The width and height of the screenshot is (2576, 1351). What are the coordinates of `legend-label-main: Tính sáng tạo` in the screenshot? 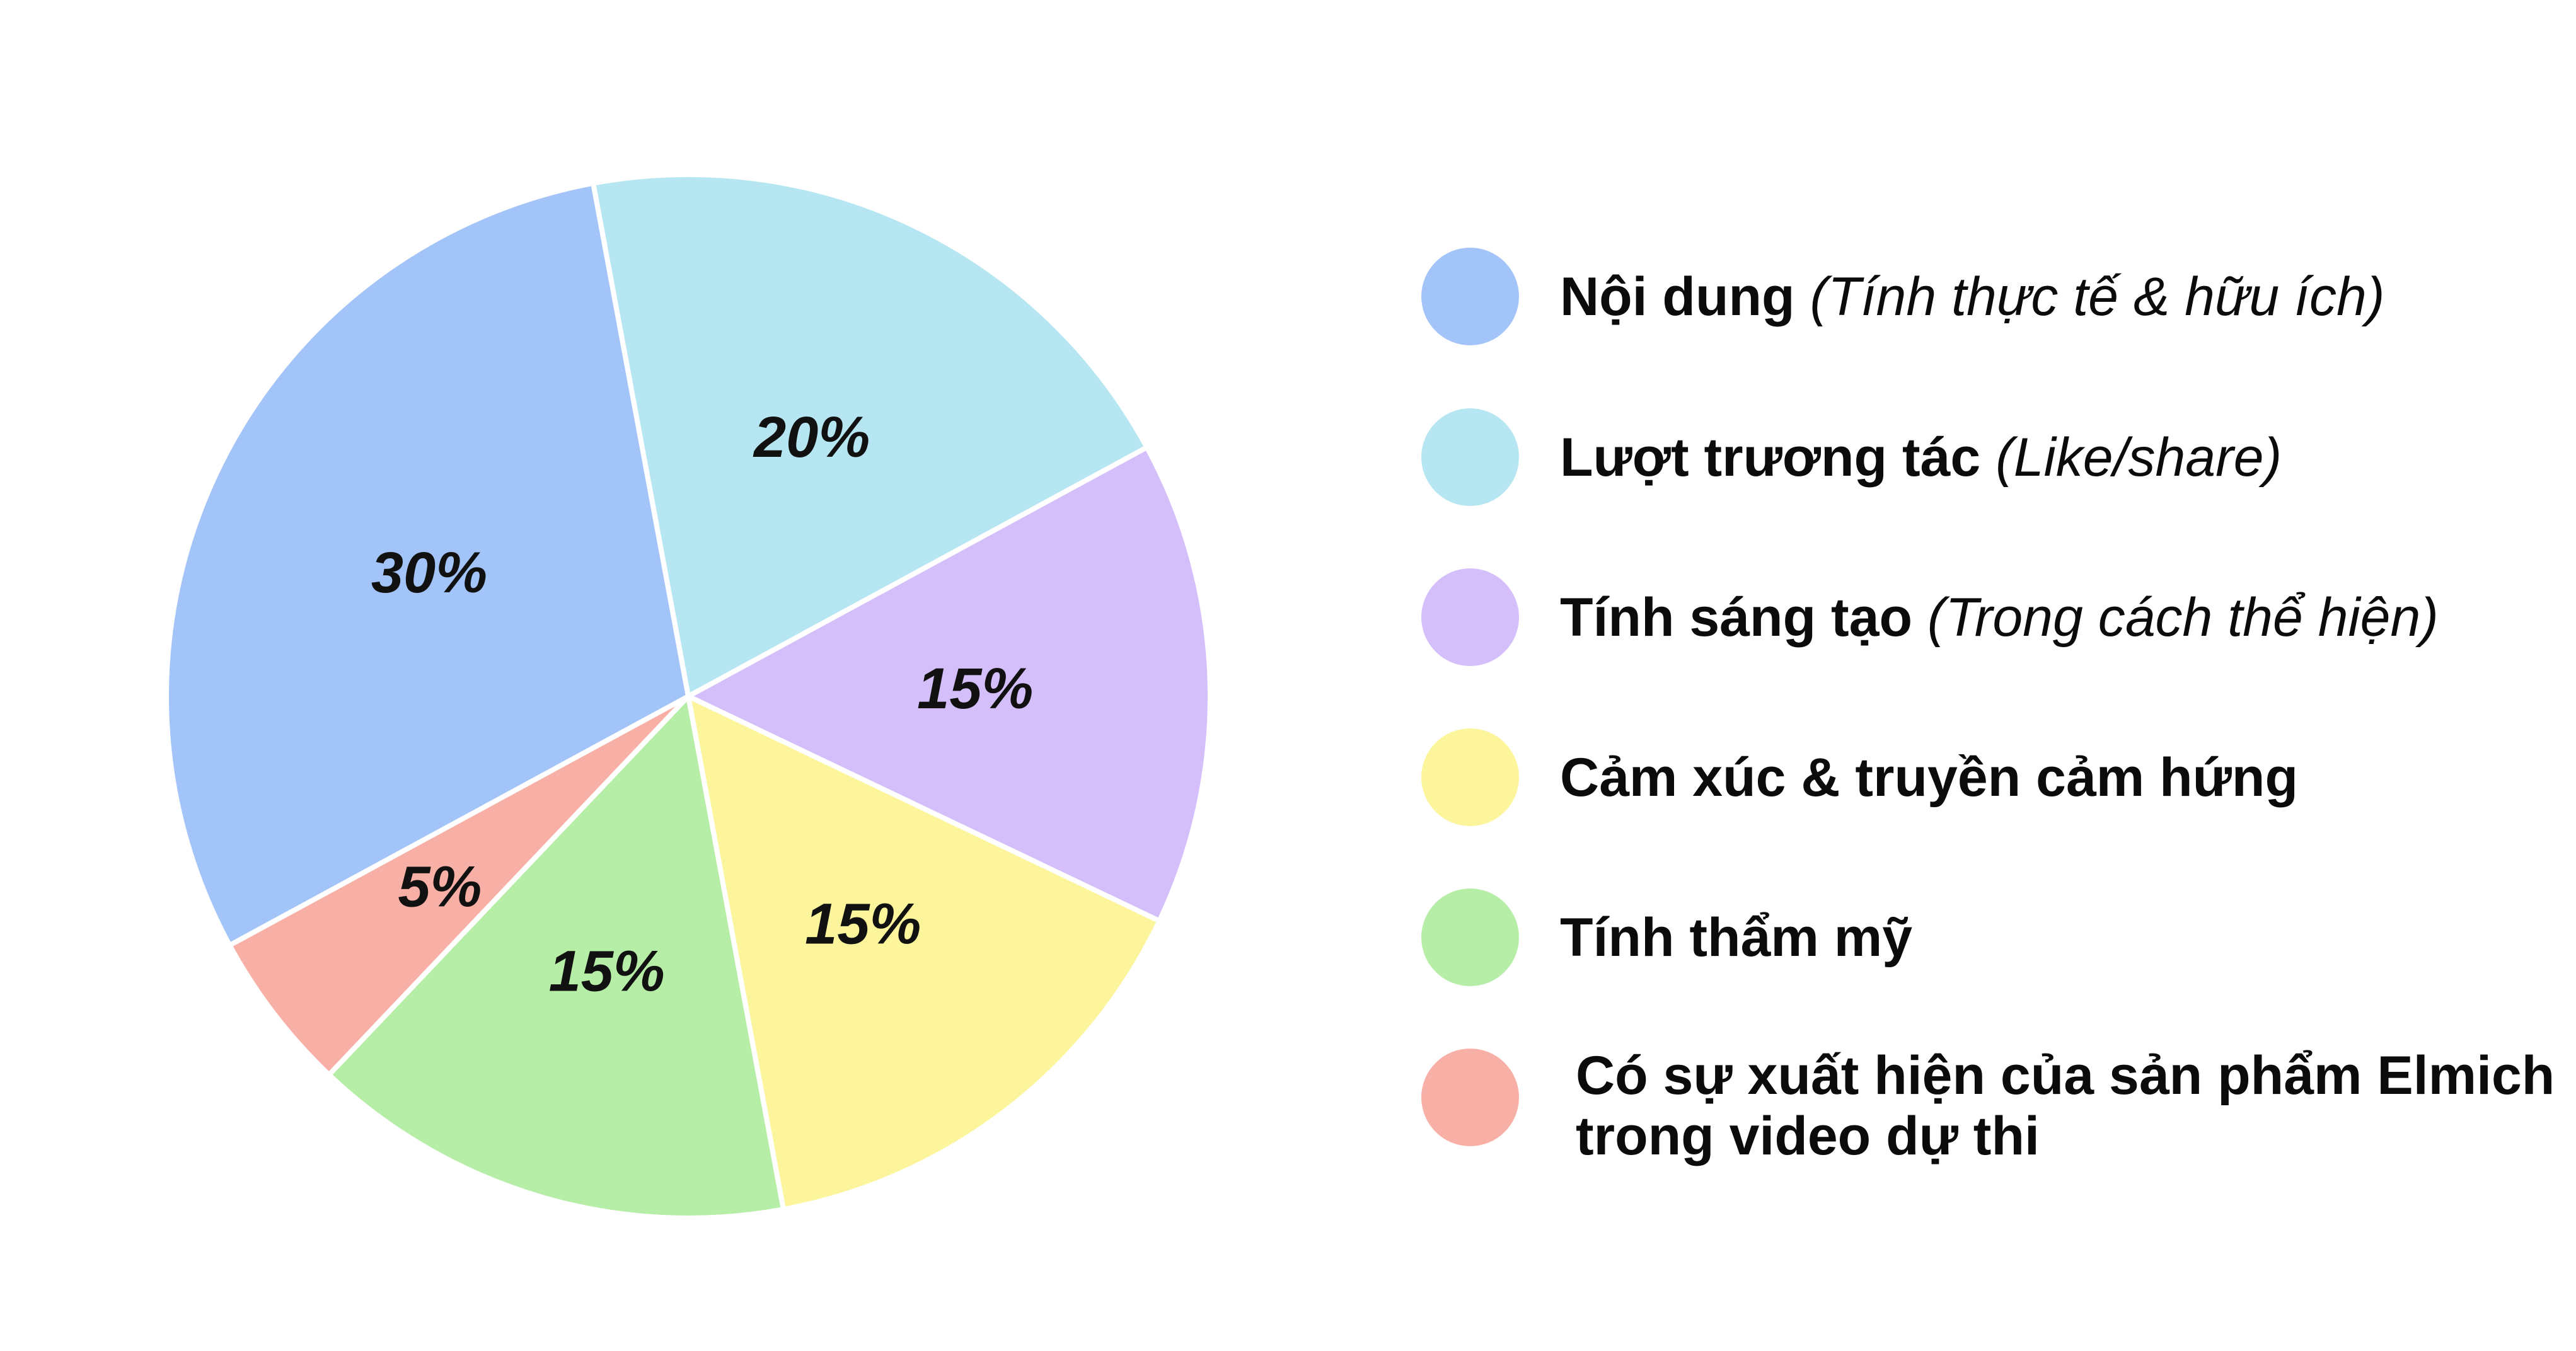 It's located at (1736, 617).